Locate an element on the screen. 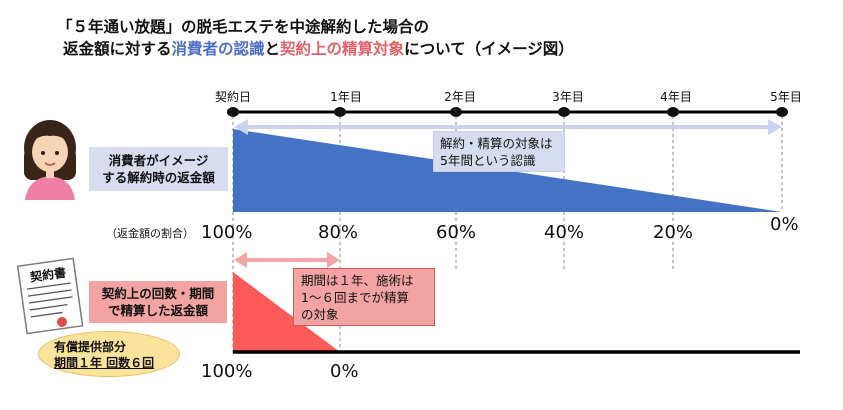  consumer-percent-80: 80% is located at coordinates (338, 232).